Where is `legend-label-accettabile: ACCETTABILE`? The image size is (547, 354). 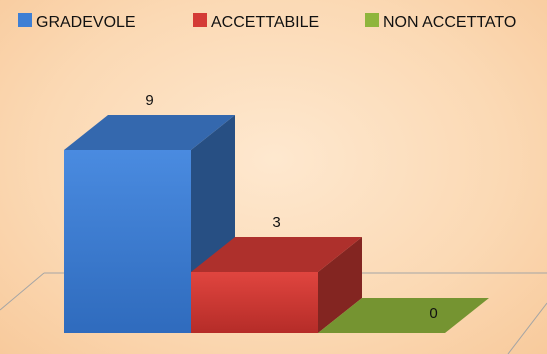 legend-label-accettabile: ACCETTABILE is located at coordinates (265, 22).